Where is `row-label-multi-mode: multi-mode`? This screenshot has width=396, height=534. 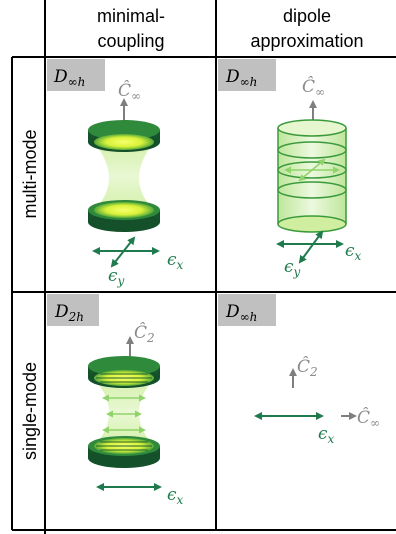 row-label-multi-mode: multi-mode is located at coordinates (30, 173).